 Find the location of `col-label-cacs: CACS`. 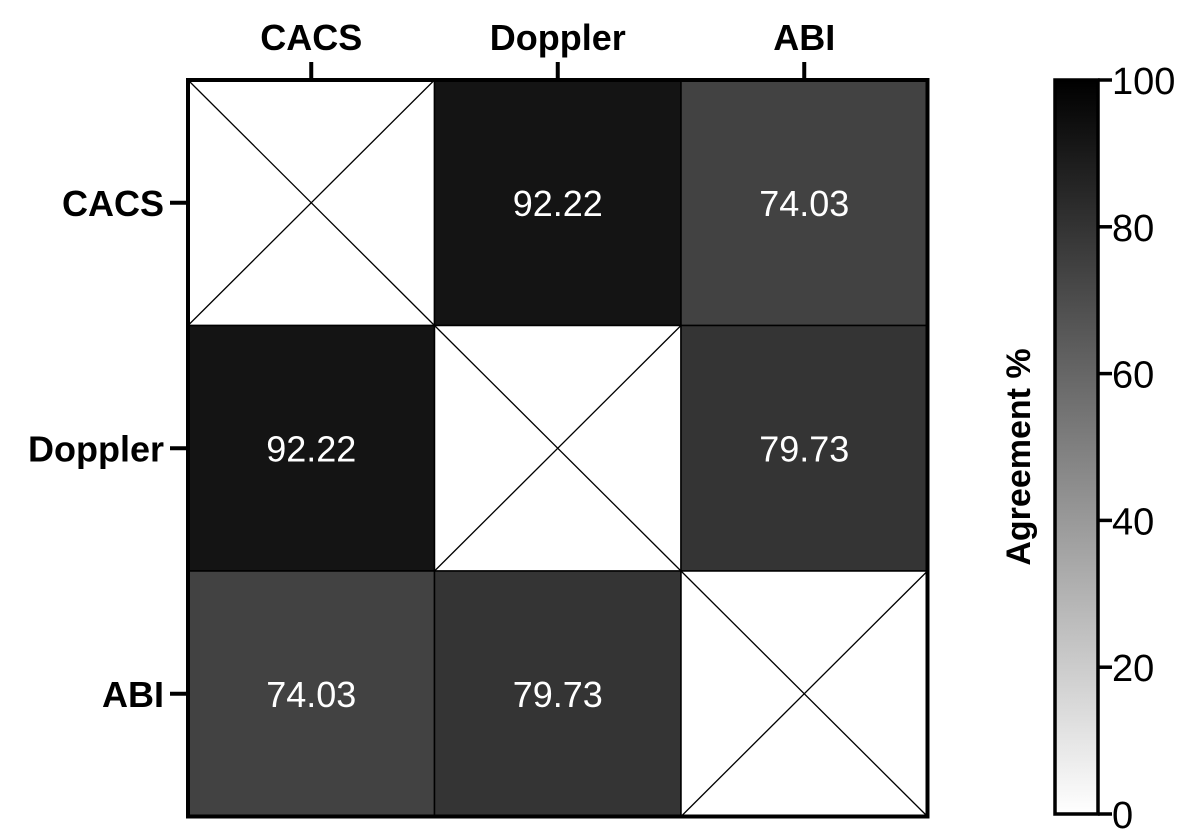

col-label-cacs: CACS is located at coordinates (311, 37).